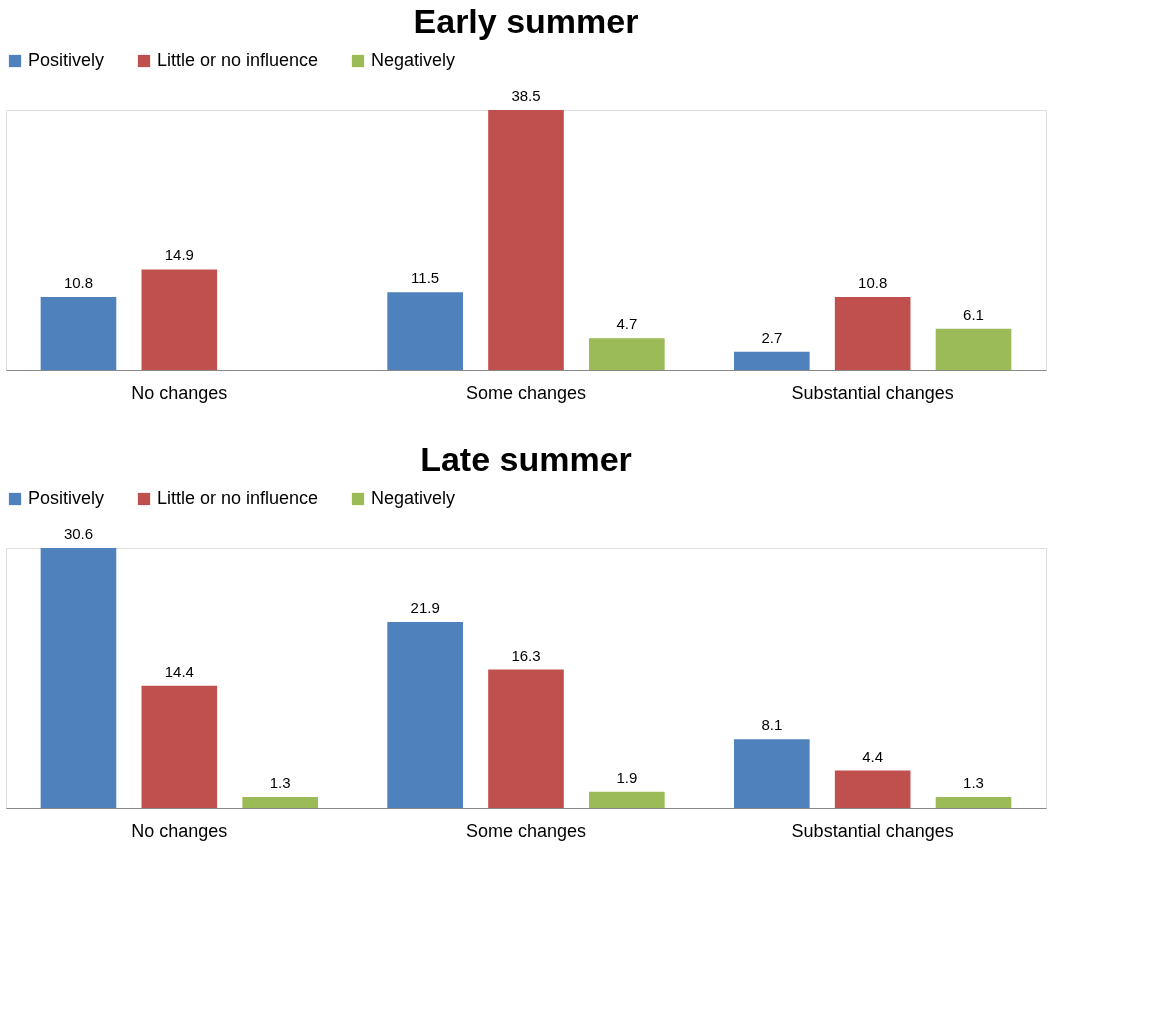  Describe the element at coordinates (627, 777) in the screenshot. I see `data-label: 1.9` at that location.